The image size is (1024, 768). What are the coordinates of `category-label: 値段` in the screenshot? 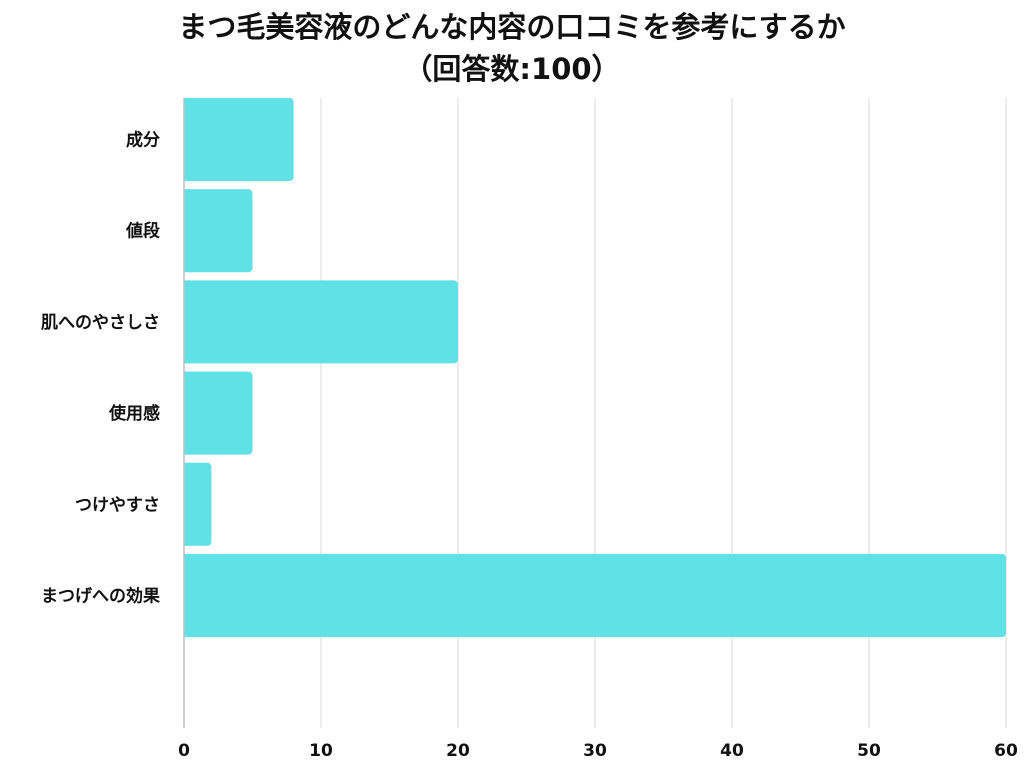 It's located at (142, 231).